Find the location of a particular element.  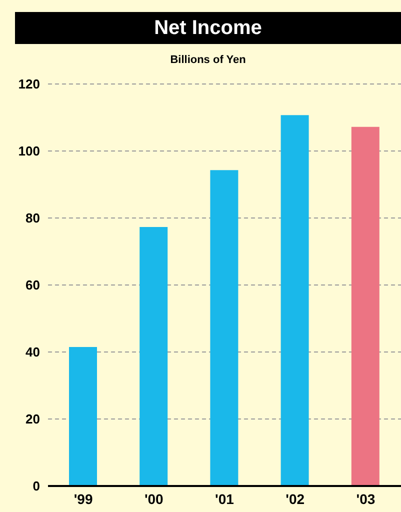

y-tick-label: 100 is located at coordinates (29, 151).